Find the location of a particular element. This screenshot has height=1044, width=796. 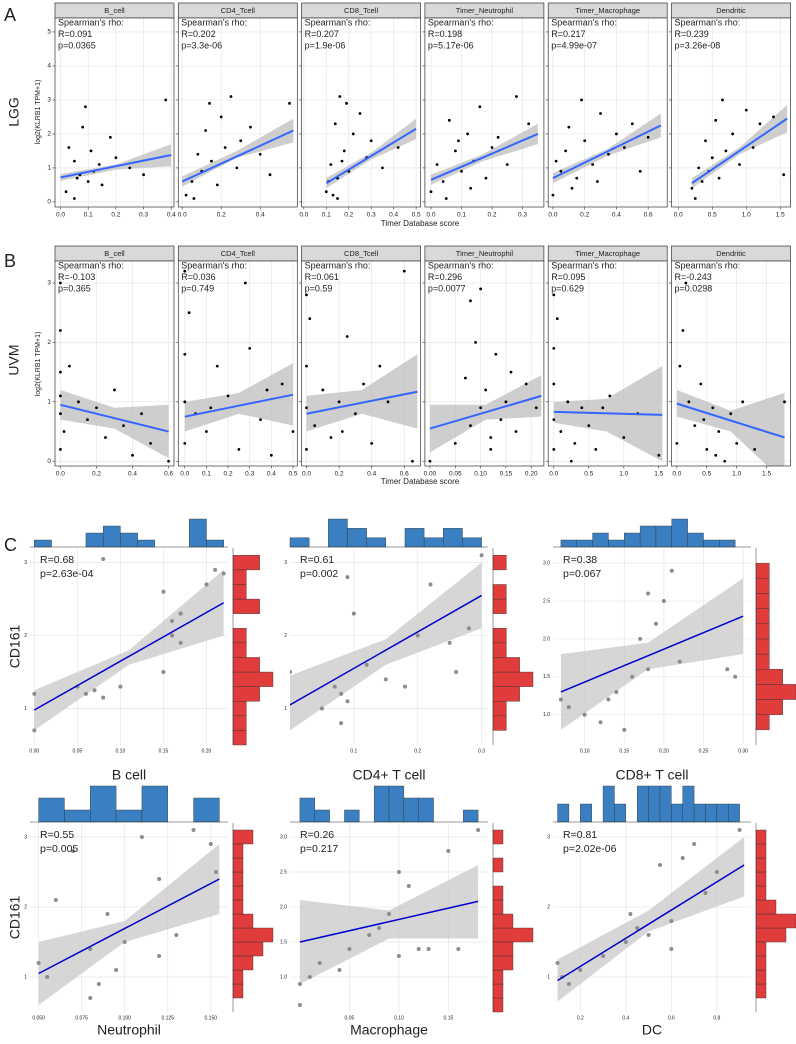

x-tick-label: 1.5 is located at coordinates (766, 474).